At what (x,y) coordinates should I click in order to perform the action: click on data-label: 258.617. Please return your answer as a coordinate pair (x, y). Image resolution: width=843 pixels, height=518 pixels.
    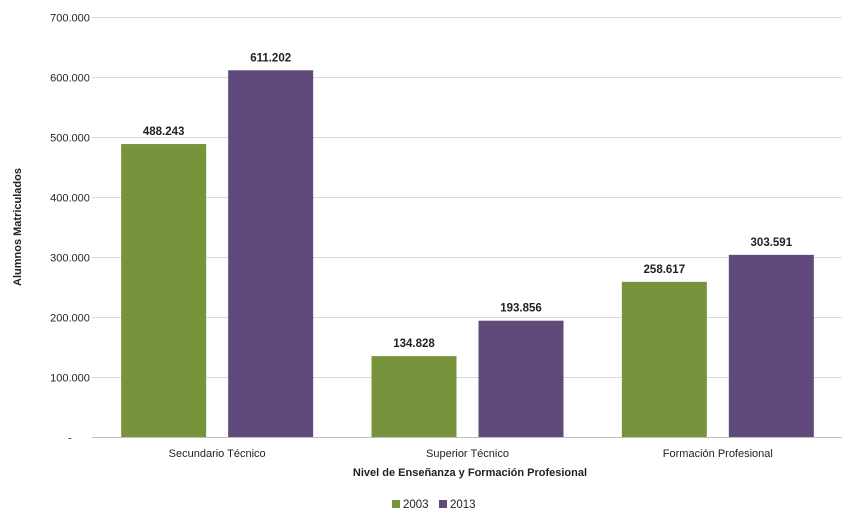
    Looking at the image, I should click on (665, 270).